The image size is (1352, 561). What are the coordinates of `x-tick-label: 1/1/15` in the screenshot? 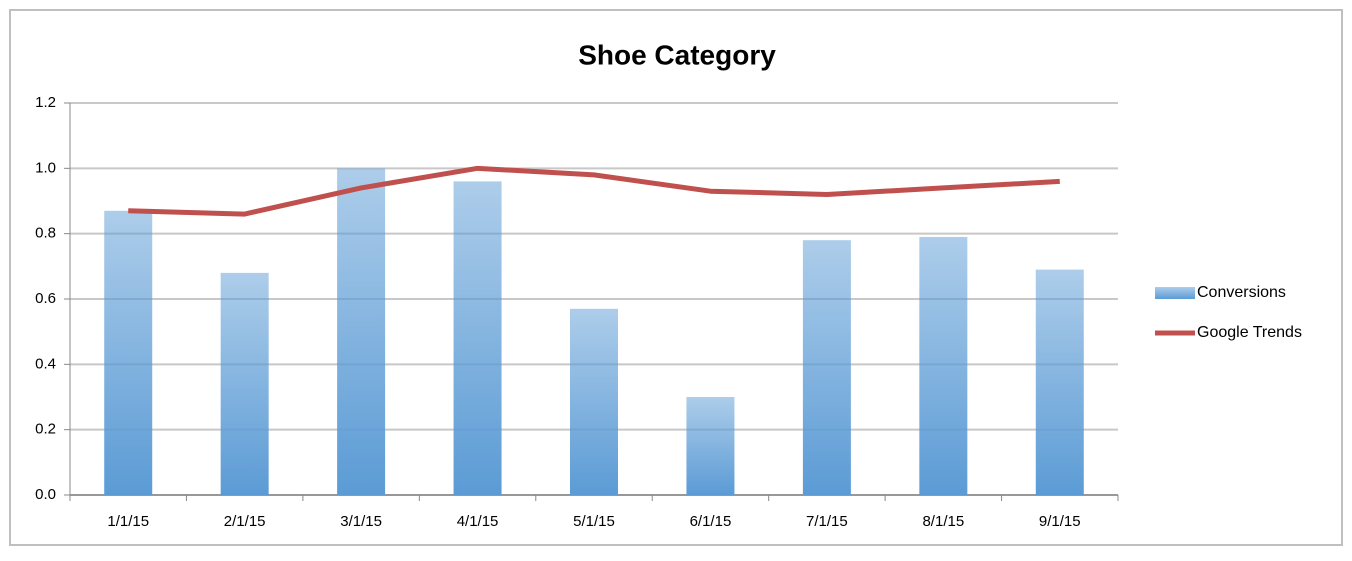 It's located at (128, 521).